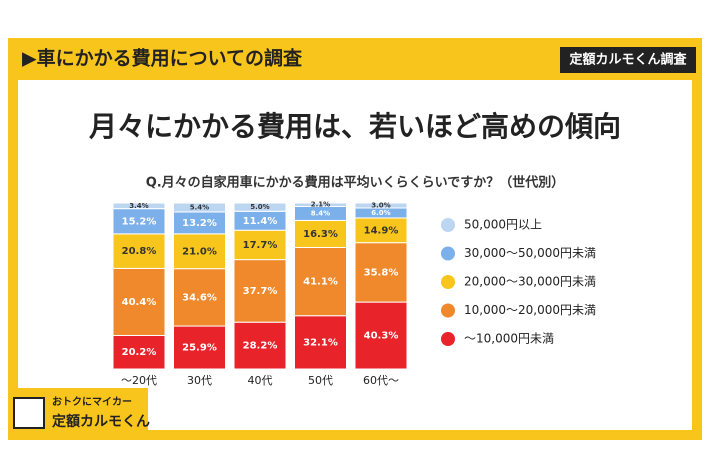 Image resolution: width=710 pixels, height=474 pixels. Describe the element at coordinates (162, 58) in the screenshot. I see `header-title: ▶車にかかる費用についての調査` at that location.